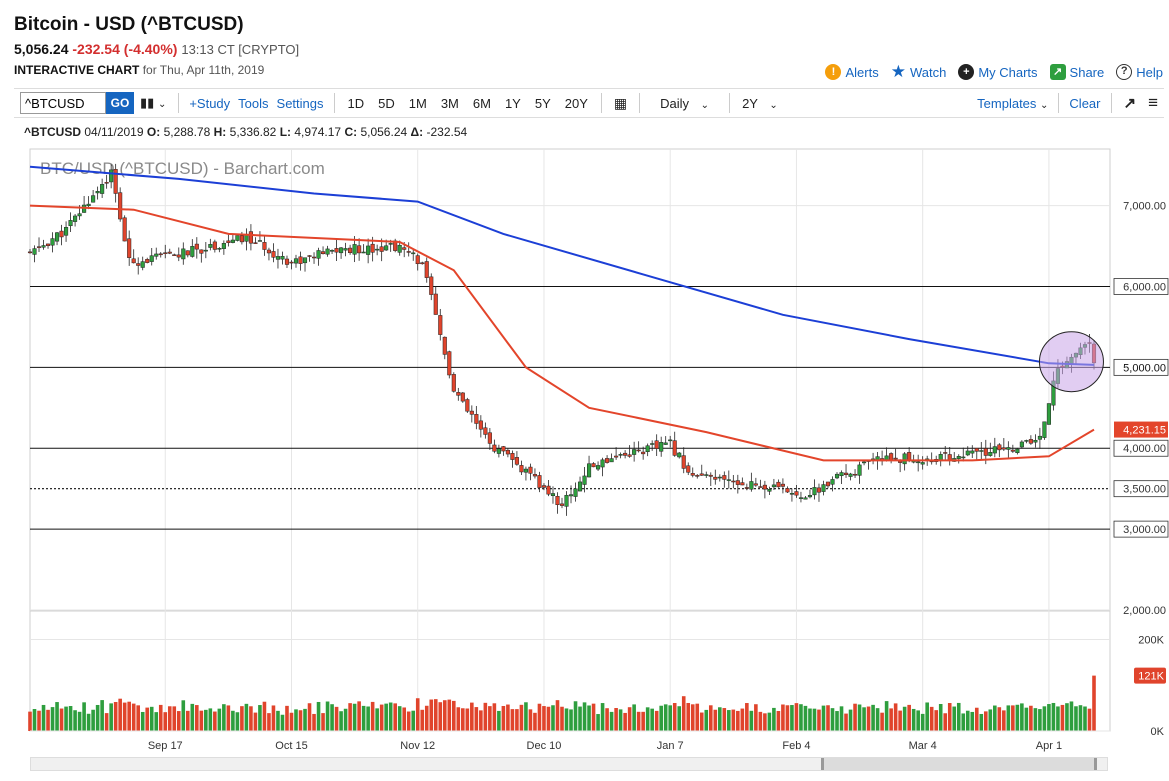 The width and height of the screenshot is (1169, 781). What do you see at coordinates (542, 103) in the screenshot?
I see `range-5y: 5Y` at bounding box center [542, 103].